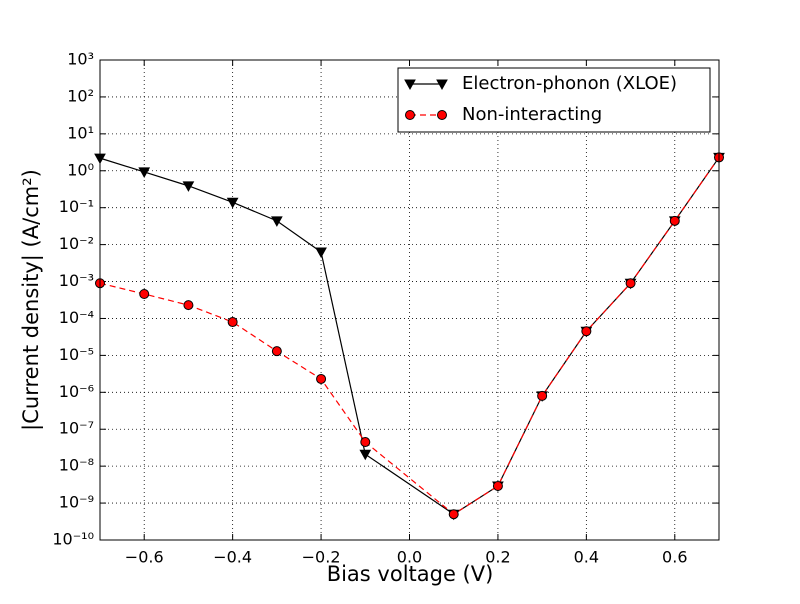 This screenshot has width=800, height=604. What do you see at coordinates (76, 502) in the screenshot?
I see `y-tick-label: 10⁻⁹` at bounding box center [76, 502].